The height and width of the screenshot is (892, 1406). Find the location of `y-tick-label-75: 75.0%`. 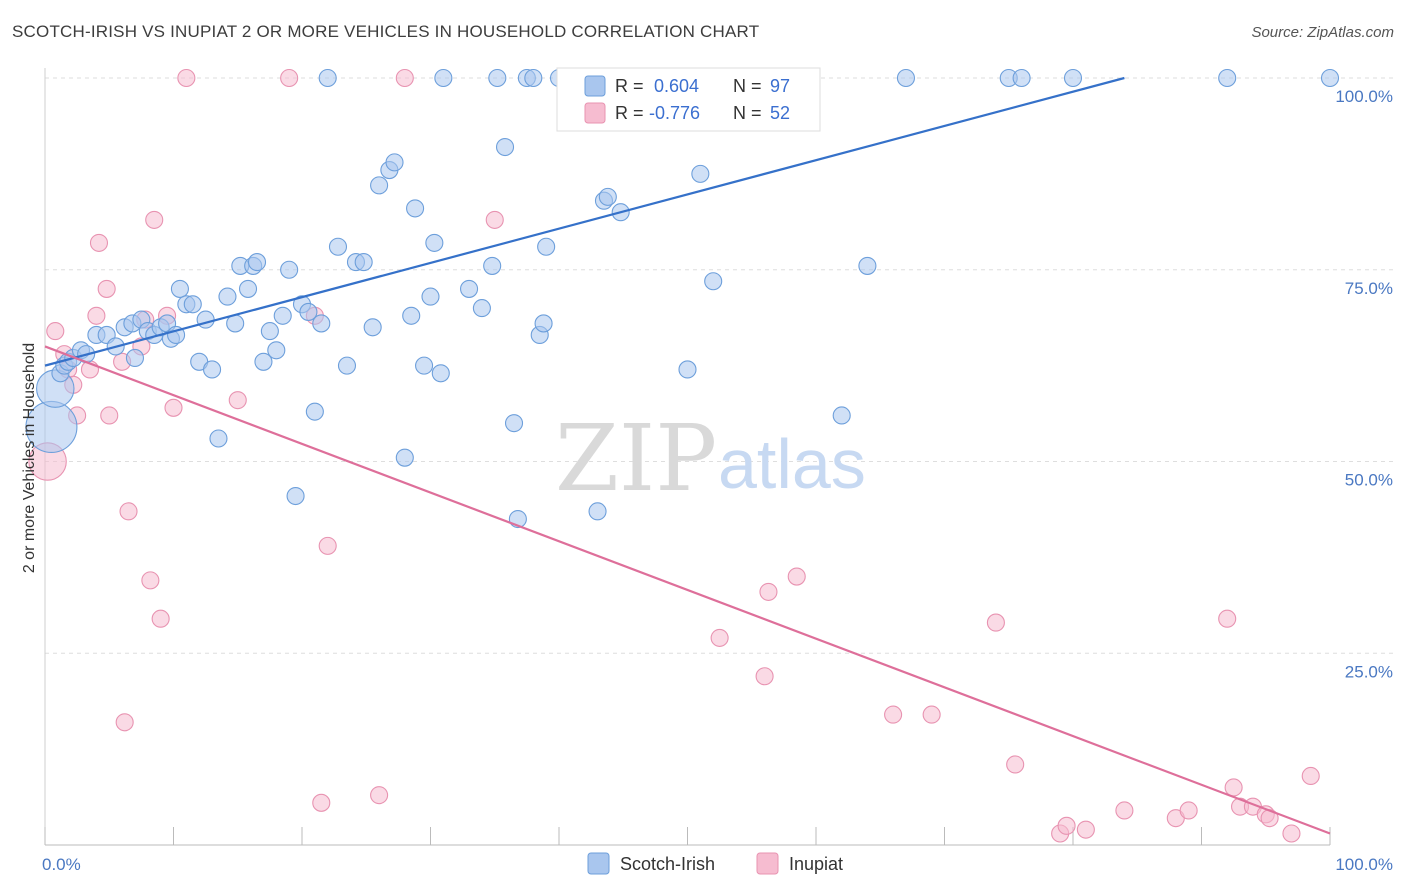

y-tick-label-75: 75.0% is located at coordinates (1369, 288).